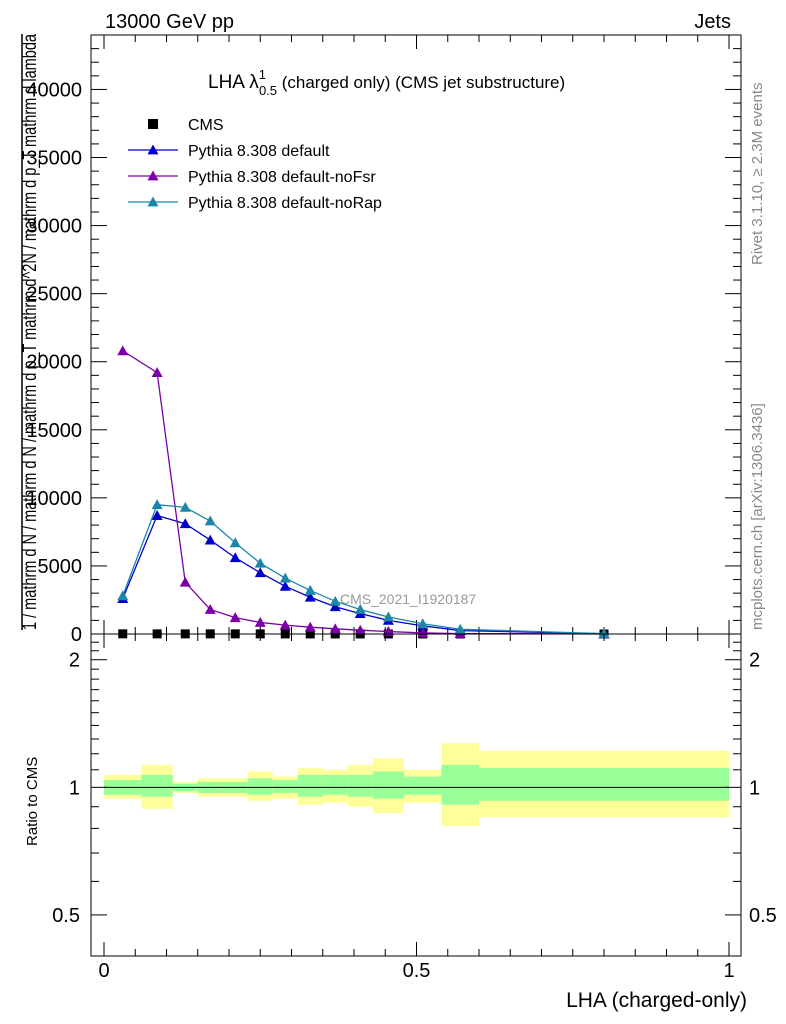  Describe the element at coordinates (66, 916) in the screenshot. I see `ratio-y-tick-label: 0.5` at that location.